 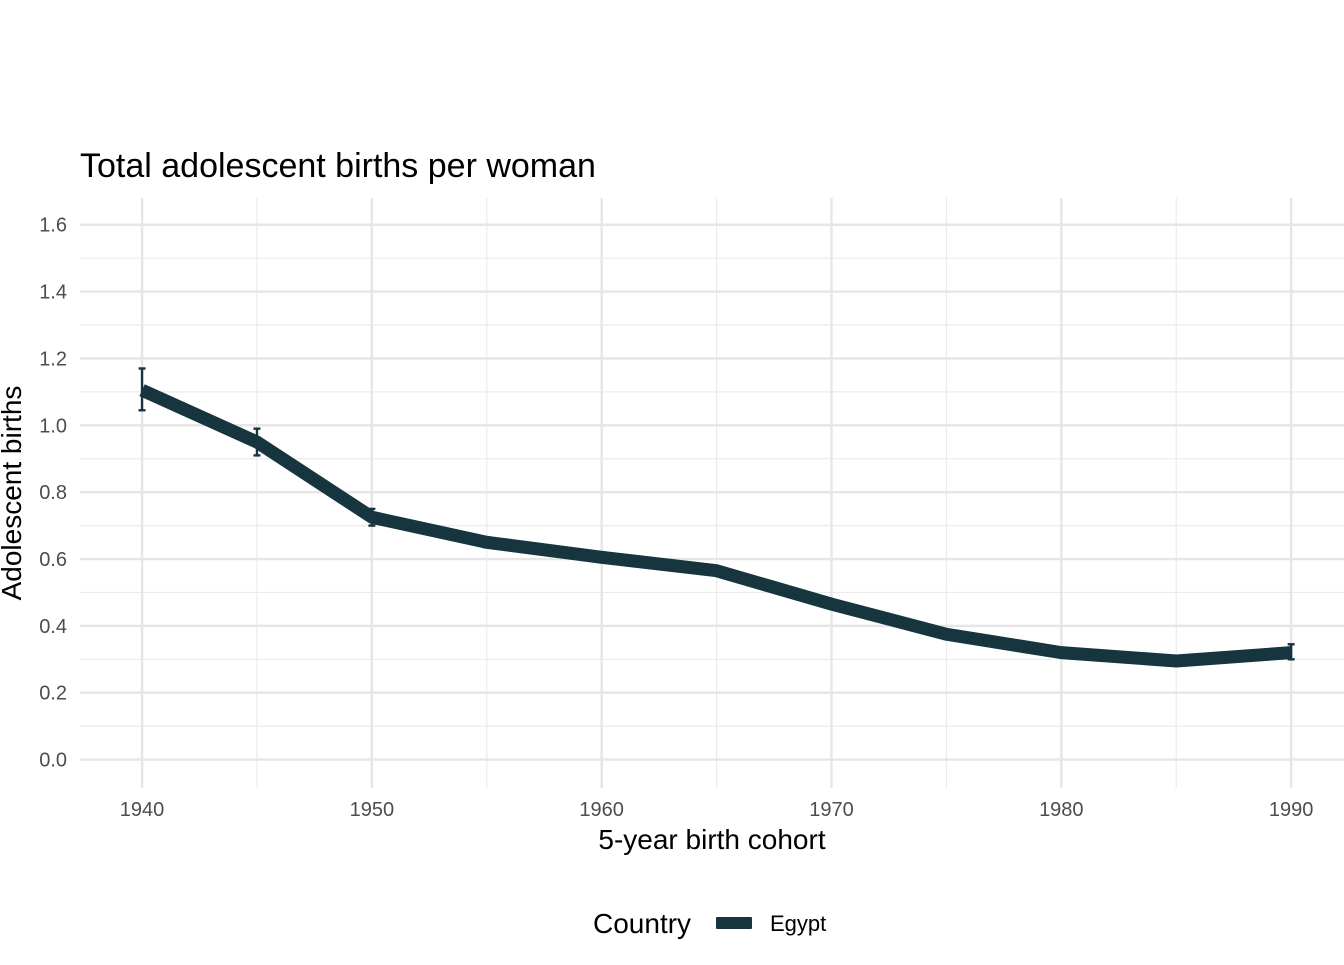 I want to click on legend-title: Country, so click(x=642, y=923).